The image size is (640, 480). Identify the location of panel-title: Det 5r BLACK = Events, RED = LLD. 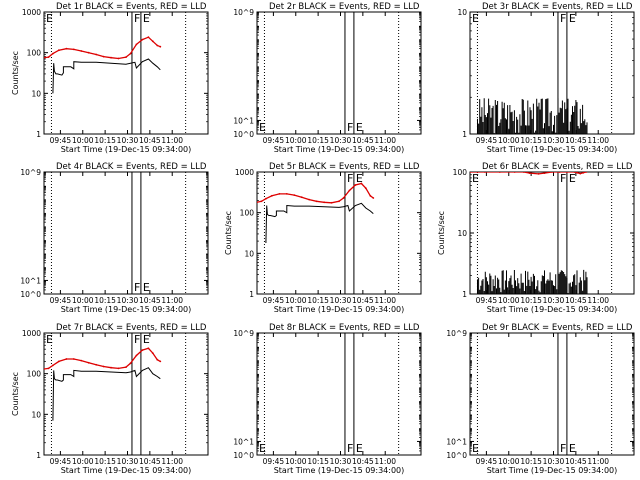
(344, 167).